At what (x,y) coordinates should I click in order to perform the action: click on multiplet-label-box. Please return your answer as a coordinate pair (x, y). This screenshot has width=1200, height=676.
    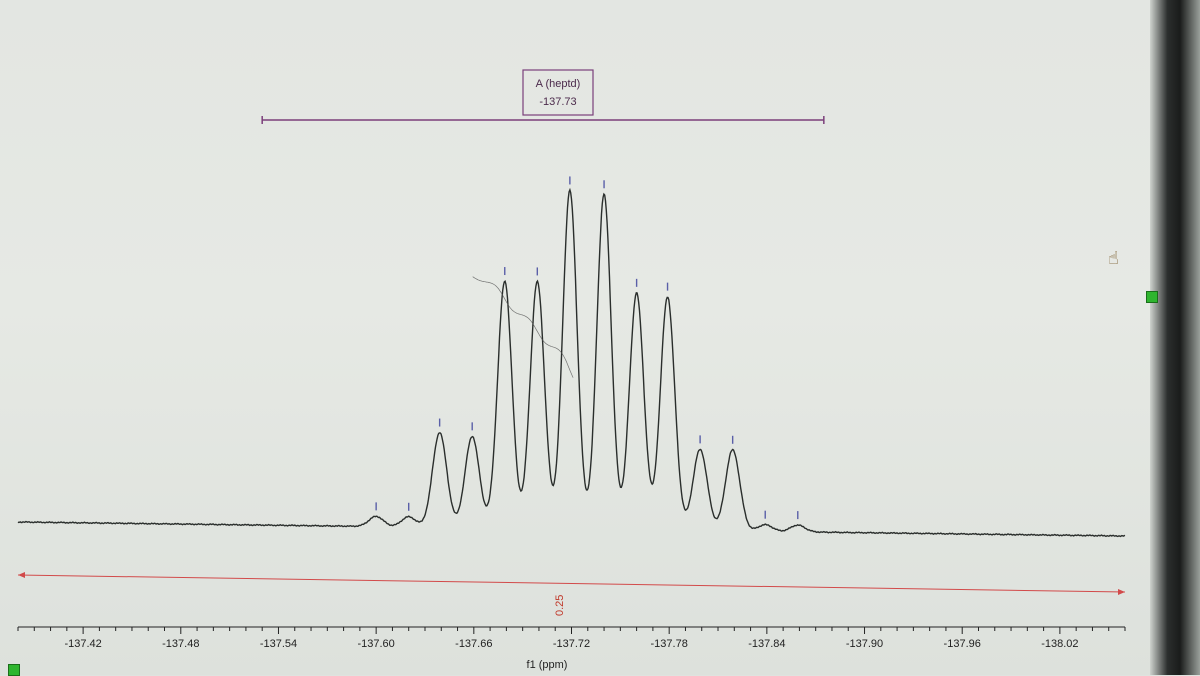
    Looking at the image, I should click on (558, 92).